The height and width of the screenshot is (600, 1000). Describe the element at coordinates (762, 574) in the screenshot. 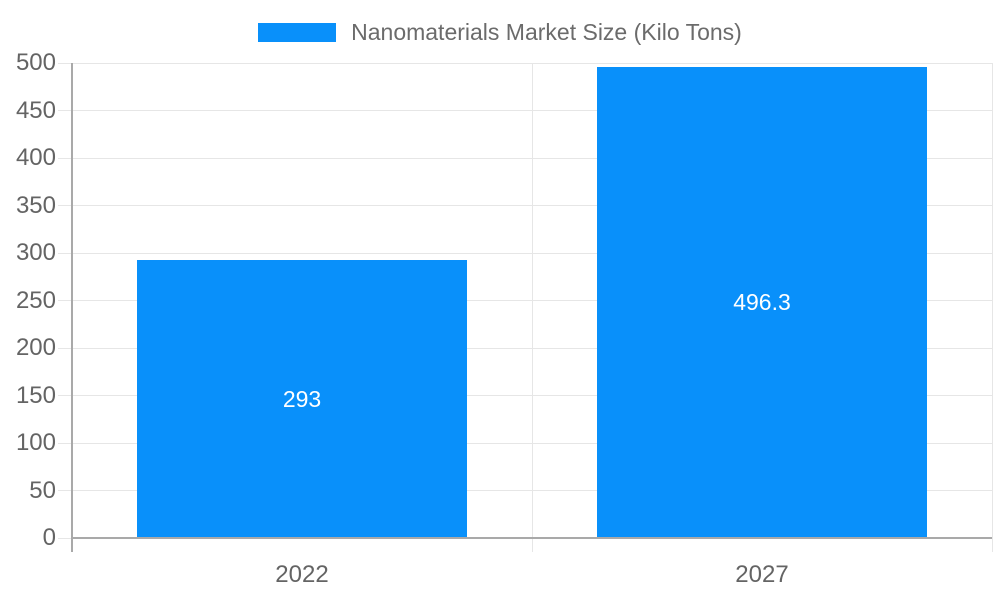

I see `x-axis-category-label: 2027` at that location.